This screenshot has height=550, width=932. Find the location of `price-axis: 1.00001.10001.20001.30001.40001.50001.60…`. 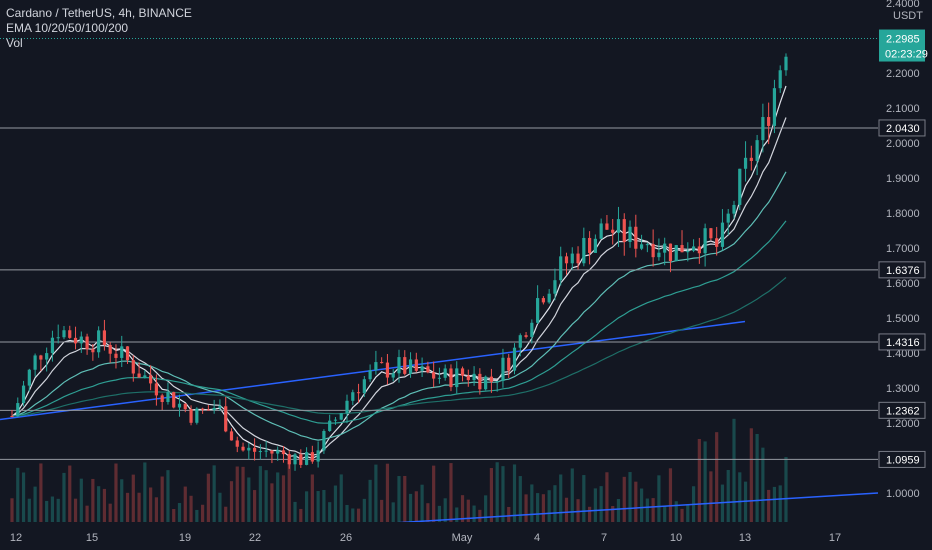

price-axis: 1.00001.10001.20001.30001.40001.50001.60… is located at coordinates (904, 250).